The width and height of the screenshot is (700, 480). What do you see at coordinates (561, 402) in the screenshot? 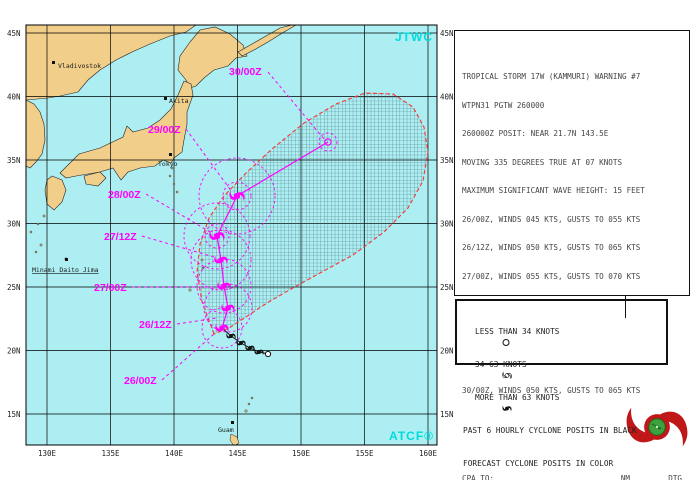
I see `legend-item: MORE THAN 63 KNOTS` at bounding box center [561, 402].